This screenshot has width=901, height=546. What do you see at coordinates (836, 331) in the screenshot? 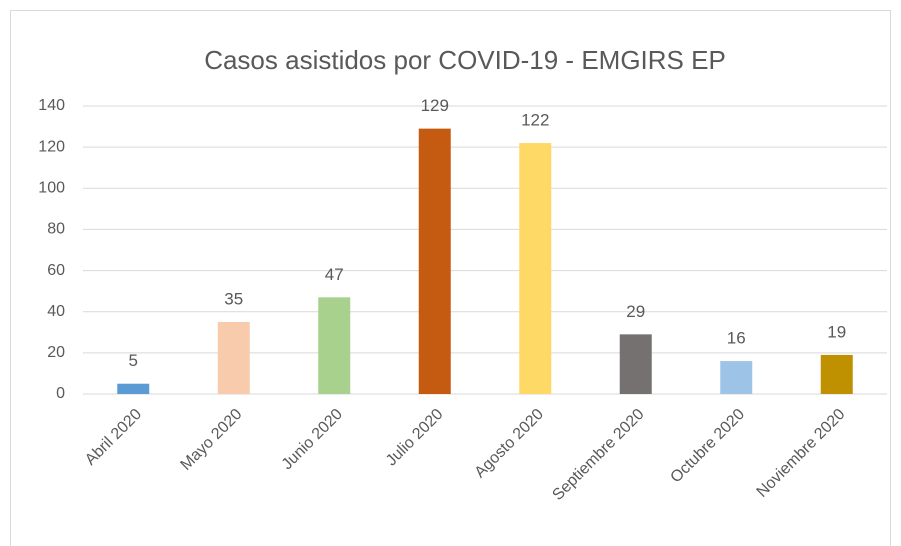
I see `data-label: 19` at bounding box center [836, 331].